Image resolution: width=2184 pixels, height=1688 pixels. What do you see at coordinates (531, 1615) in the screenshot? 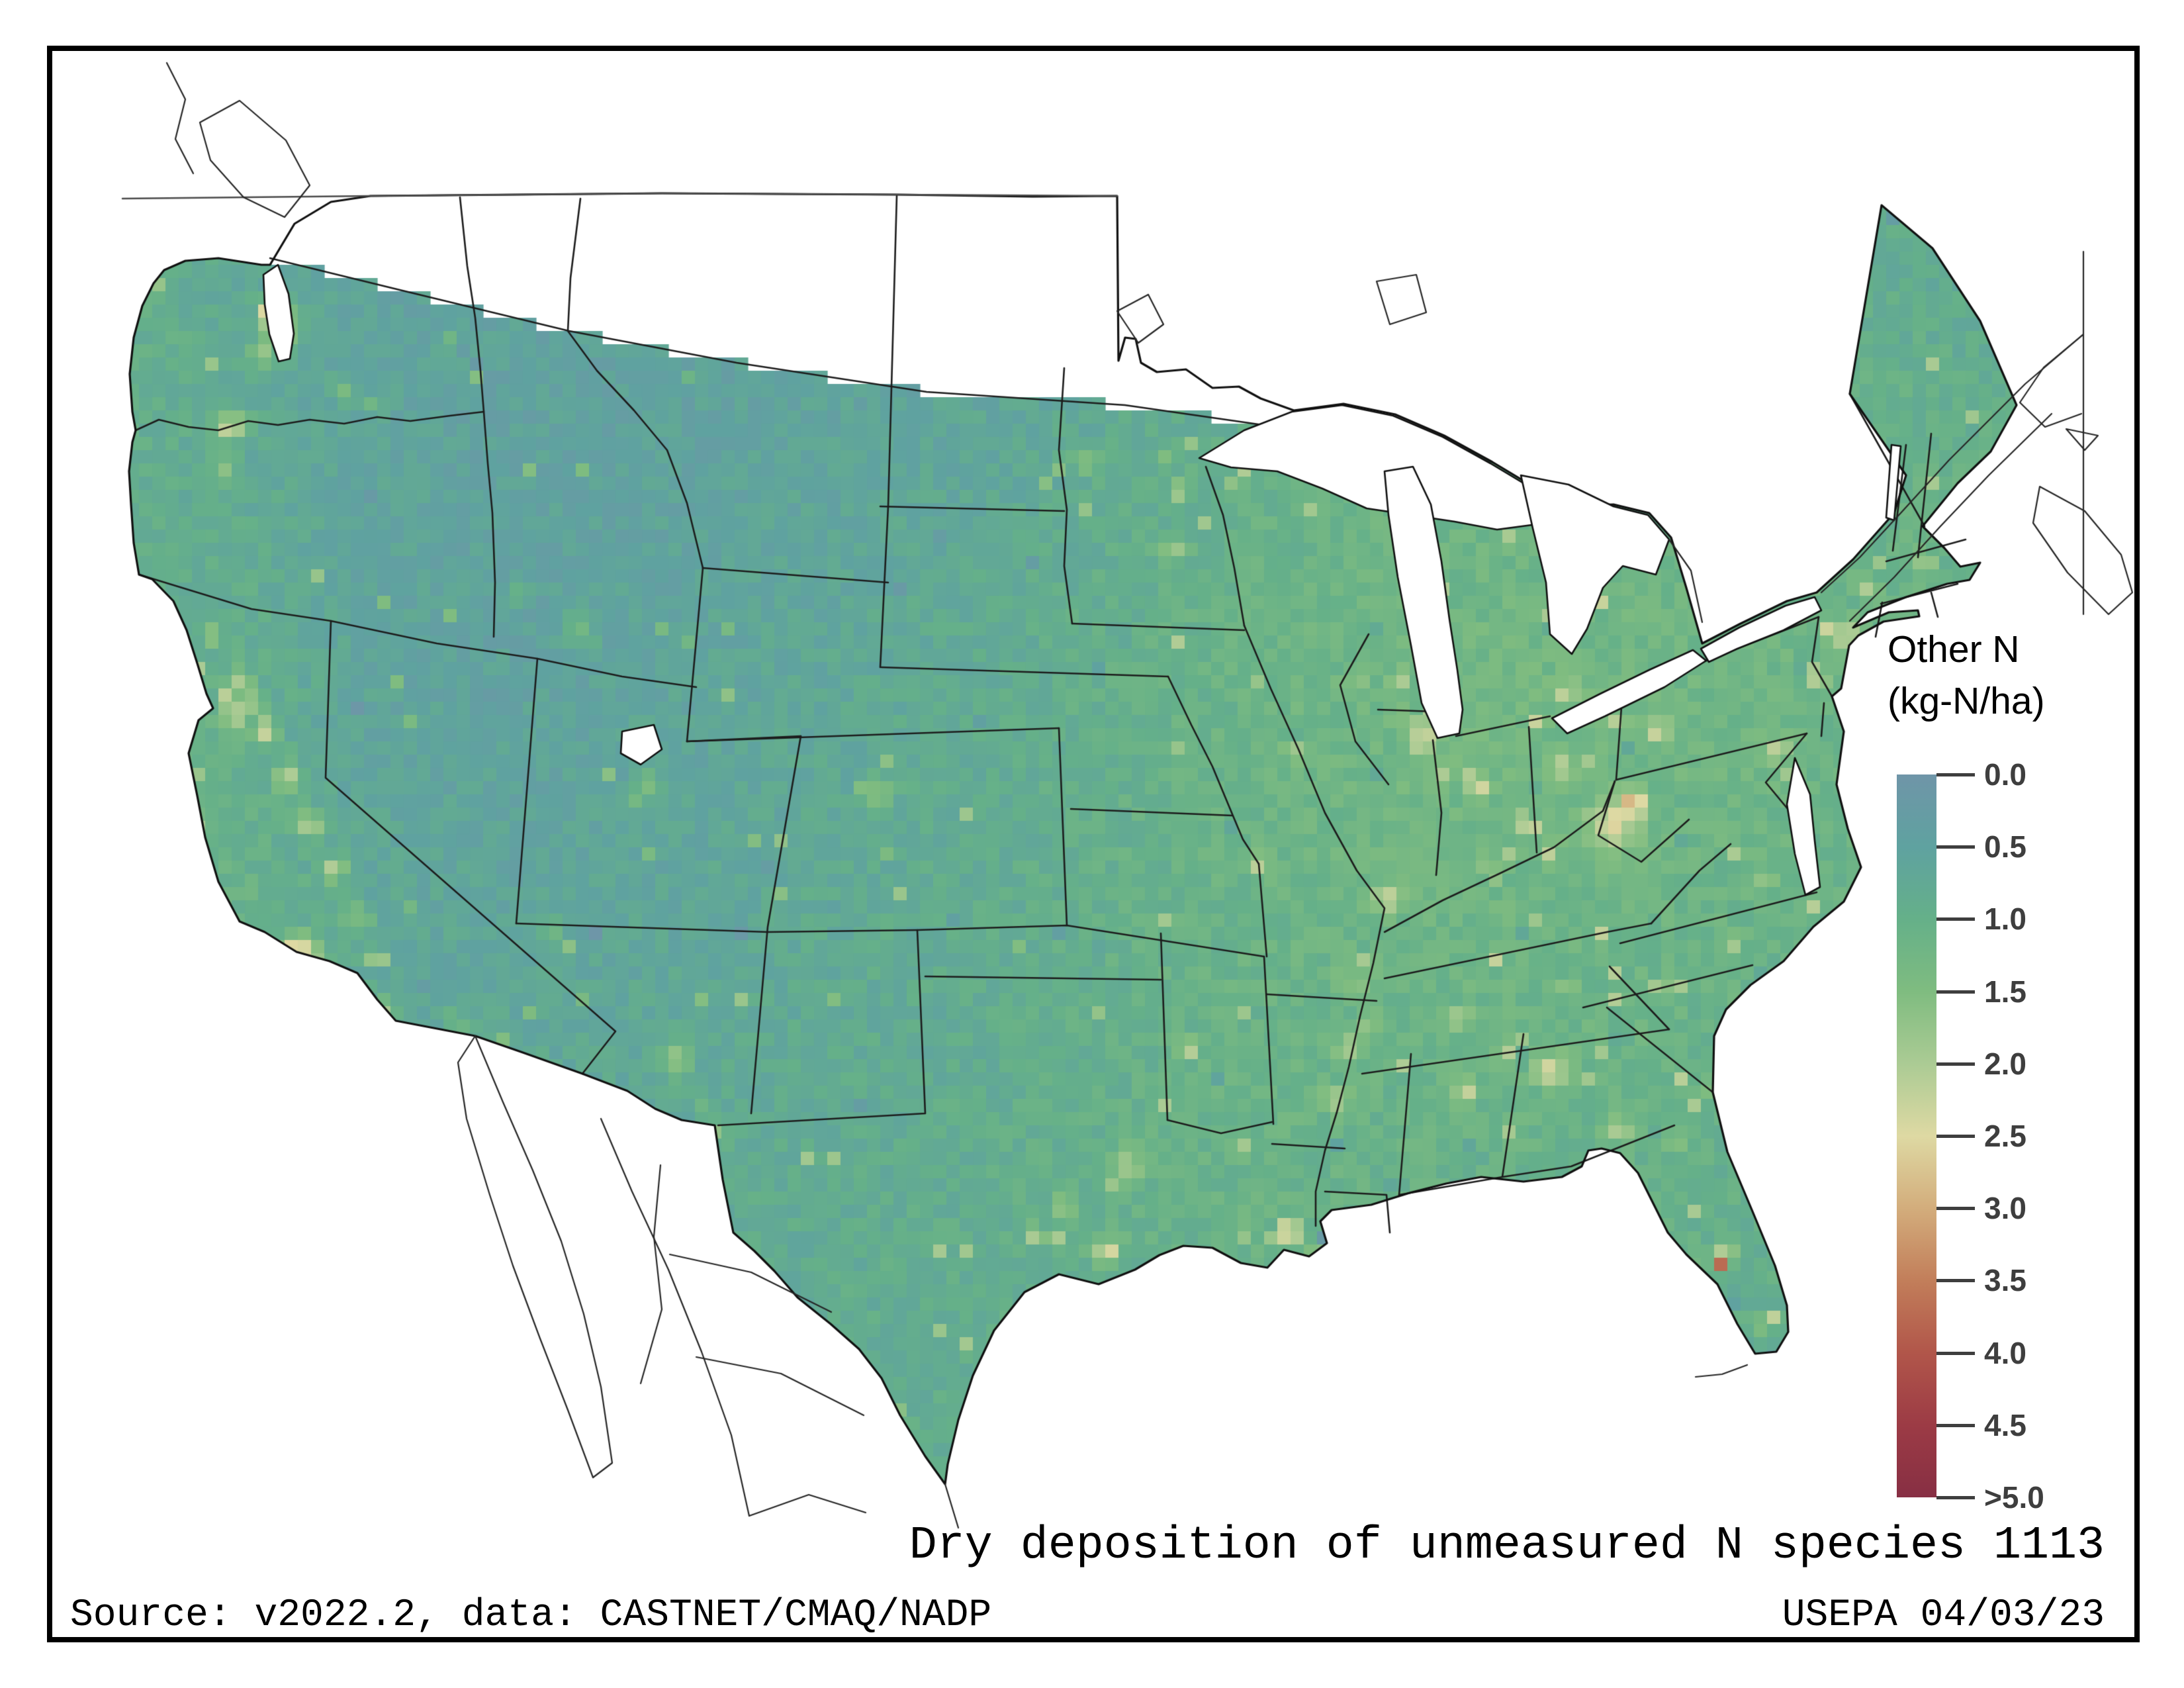
I see `source-line: Source: v2022.2, data: CASTNET/CMAQ/NADP` at bounding box center [531, 1615].